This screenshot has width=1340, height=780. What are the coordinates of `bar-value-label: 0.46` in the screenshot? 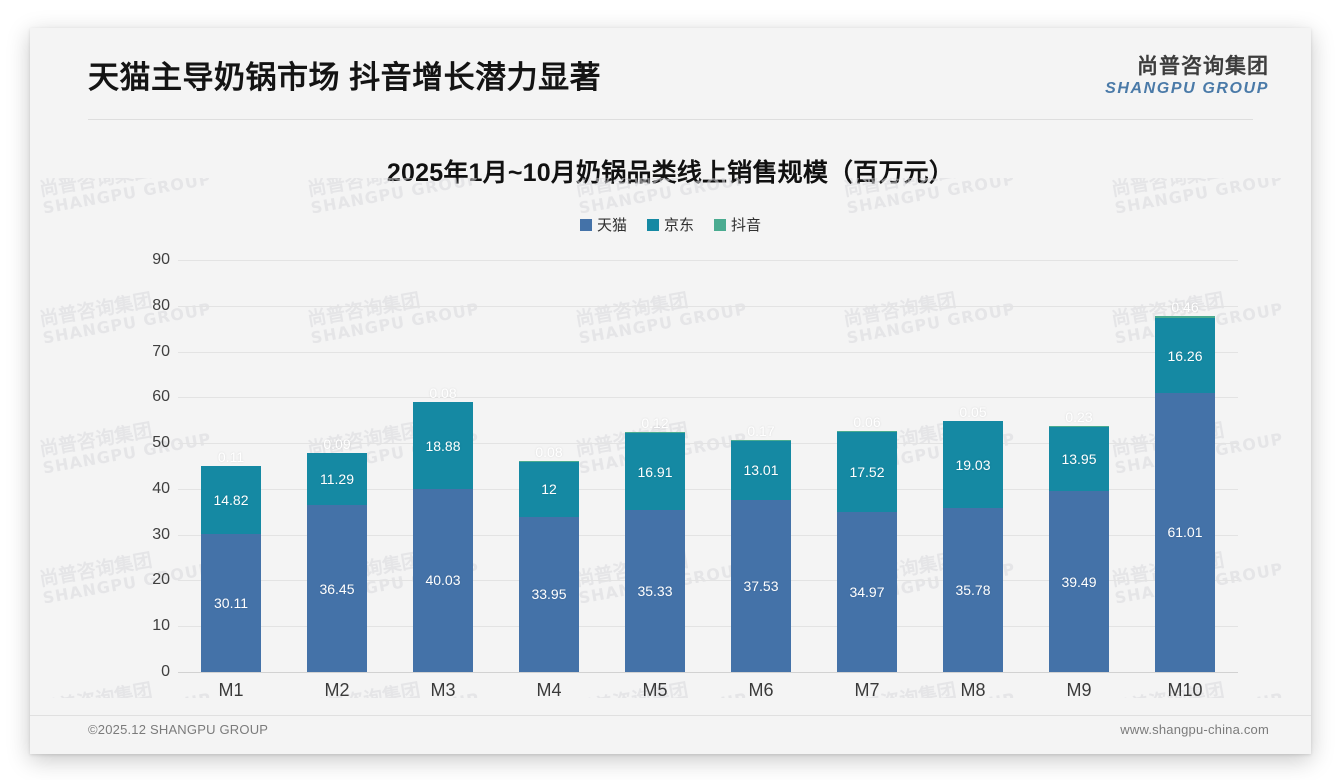 It's located at (1185, 307).